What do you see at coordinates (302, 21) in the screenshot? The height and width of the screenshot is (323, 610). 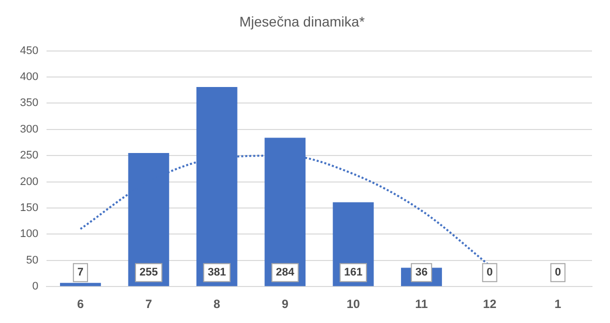 I see `chart-title: Mjesečna dinamika*` at bounding box center [302, 21].